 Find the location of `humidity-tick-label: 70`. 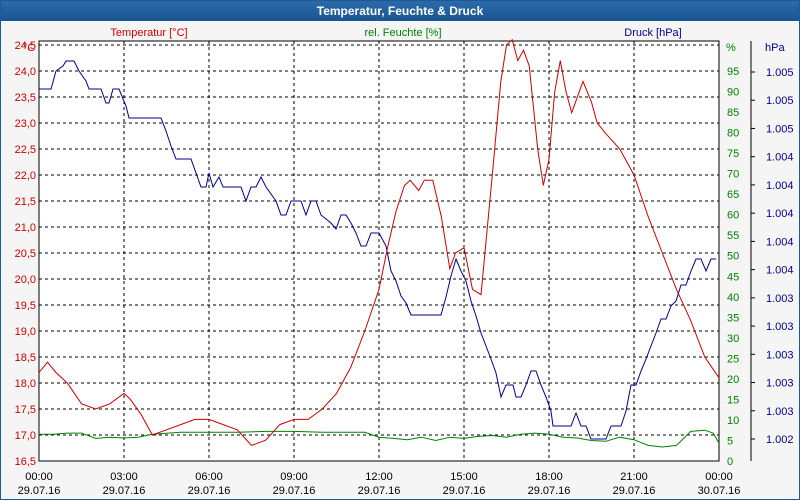

humidity-tick-label: 70 is located at coordinates (733, 175).